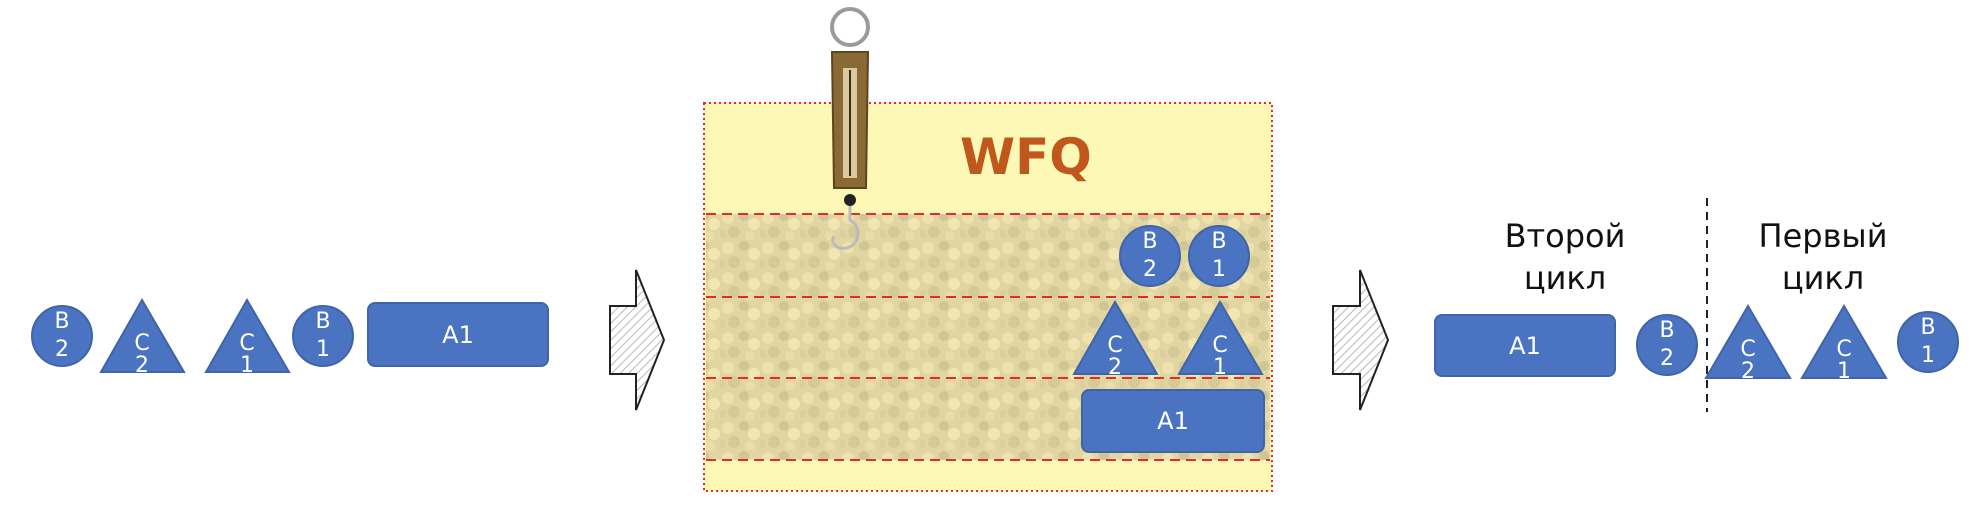 The width and height of the screenshot is (1980, 522). Describe the element at coordinates (1173, 421) in the screenshot. I see `queue-a-packet-a1: A1` at that location.